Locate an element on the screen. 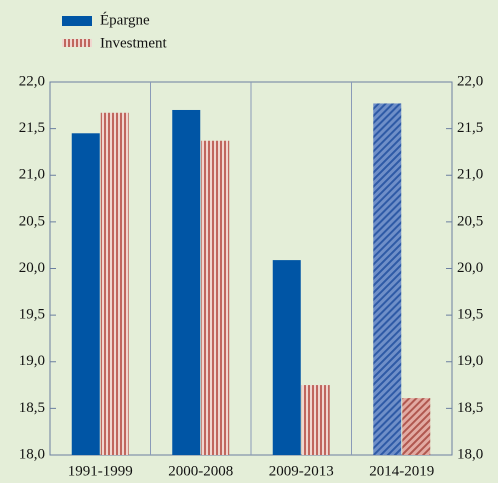 The image size is (498, 483). y2-tick-label: 19,0 is located at coordinates (470, 361).